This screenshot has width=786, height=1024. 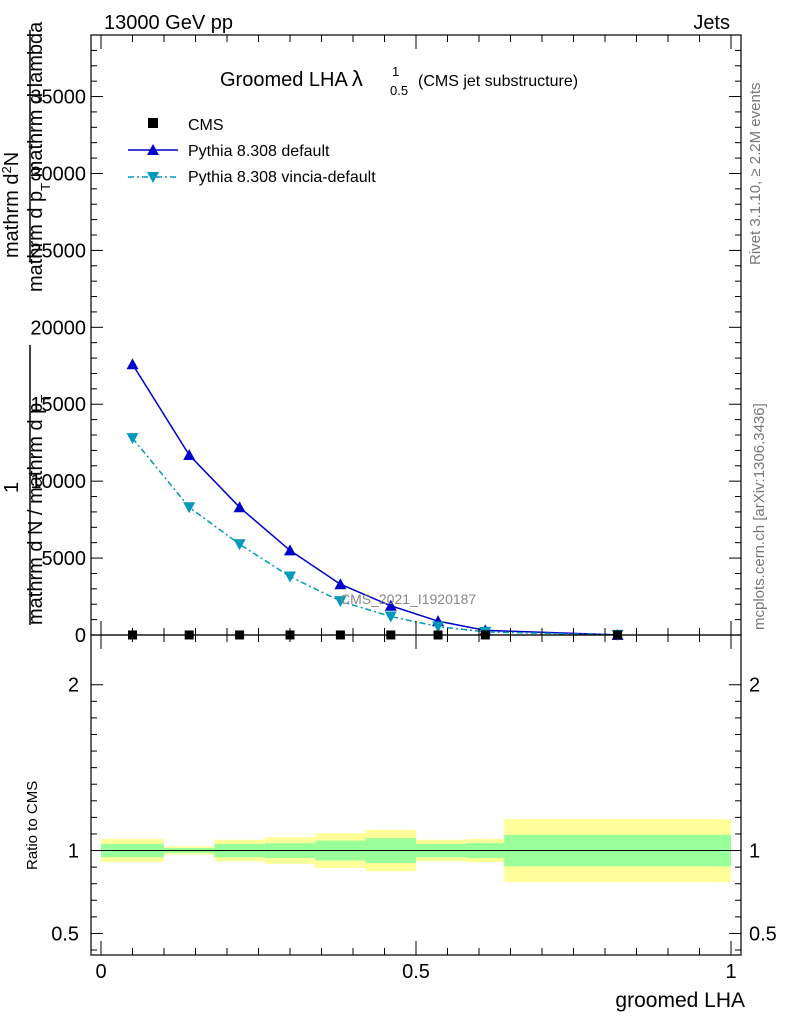 I want to click on ratio-tick-label-right: 2, so click(x=754, y=686).